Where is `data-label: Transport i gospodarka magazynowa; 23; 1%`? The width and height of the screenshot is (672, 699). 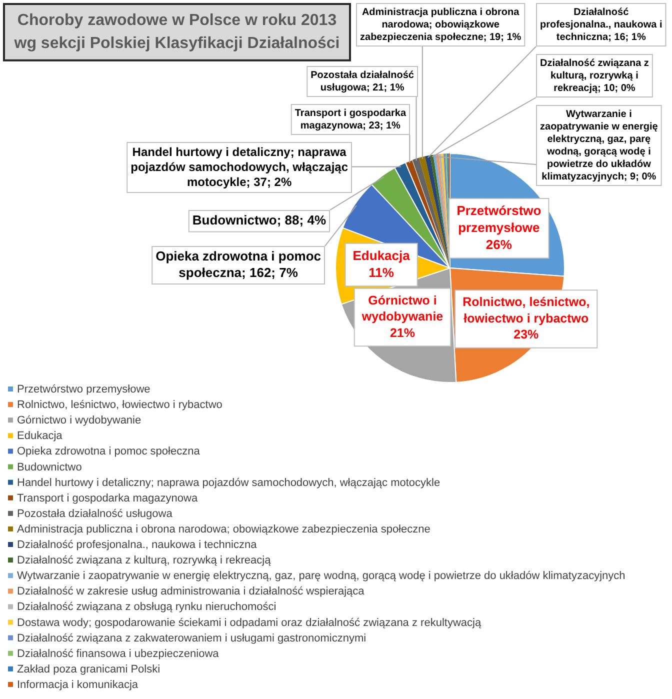
data-label: Transport i gospodarka magazynowa; 23; 1% is located at coordinates (350, 120).